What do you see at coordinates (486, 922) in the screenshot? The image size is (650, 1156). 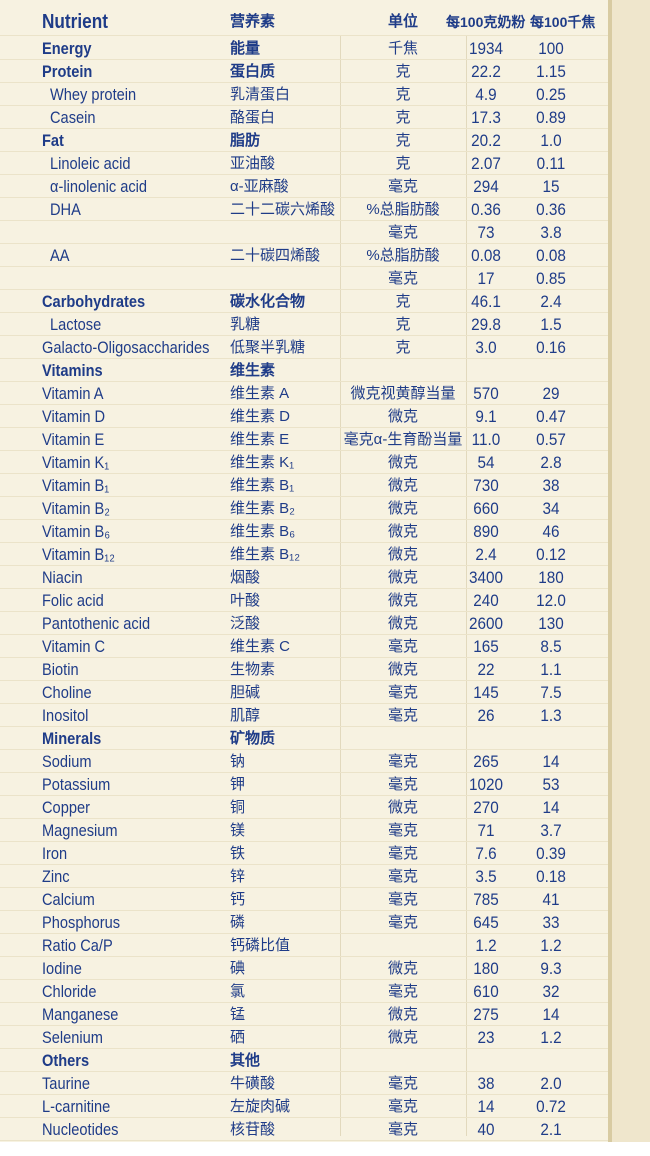 I see `per-100g: 645` at bounding box center [486, 922].